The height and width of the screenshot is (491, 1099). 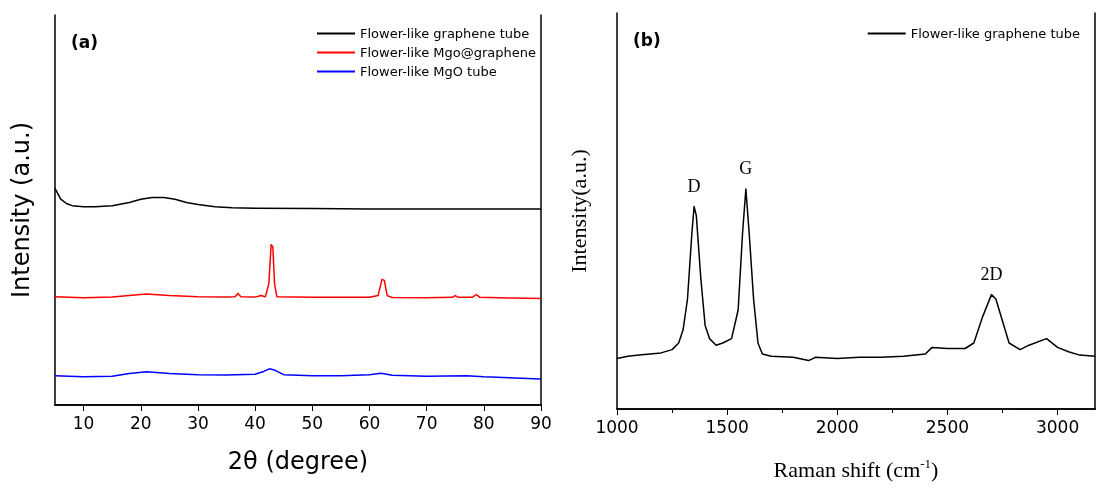 What do you see at coordinates (617, 426) in the screenshot?
I see `x-tick-label: 1000` at bounding box center [617, 426].